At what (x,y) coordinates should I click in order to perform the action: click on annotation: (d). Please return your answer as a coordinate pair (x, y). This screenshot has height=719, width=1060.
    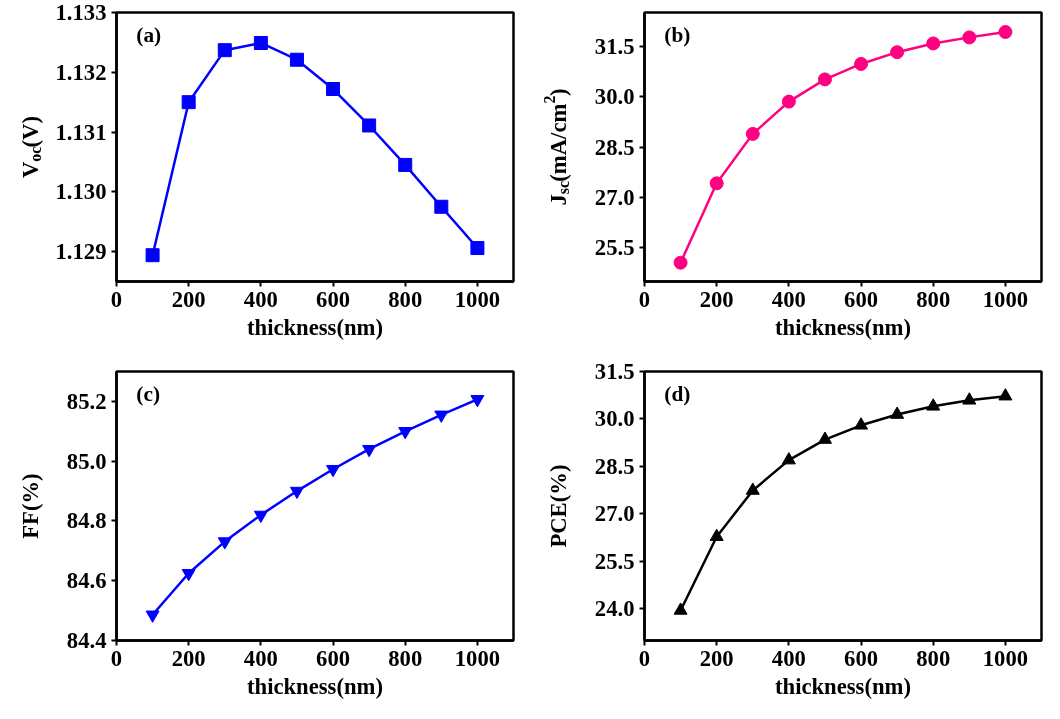
    Looking at the image, I should click on (677, 394).